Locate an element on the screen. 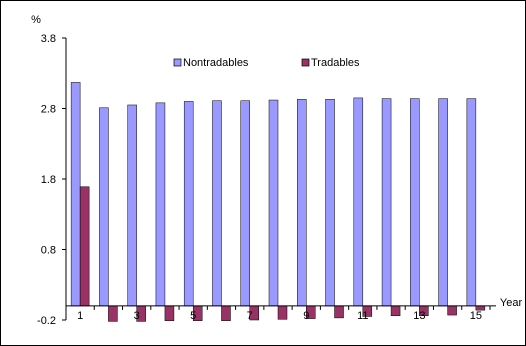  x-tick-label: 3 is located at coordinates (137, 316).